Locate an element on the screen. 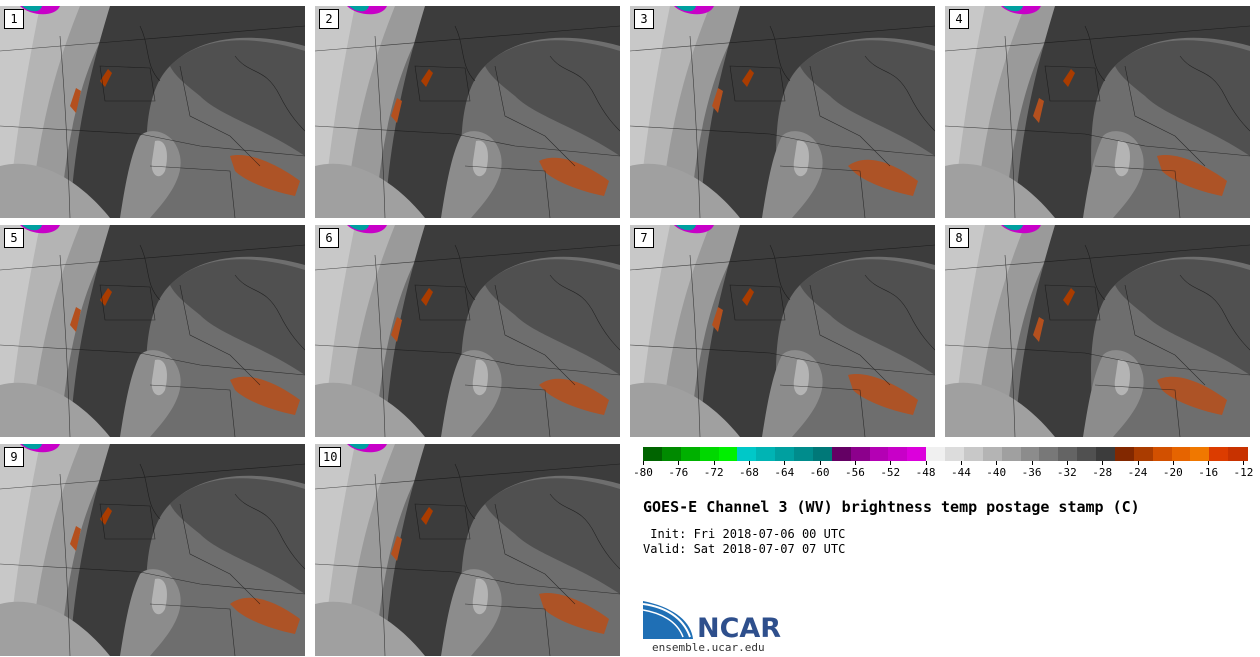 The image size is (1260, 657). colorbar-label: -32 is located at coordinates (1066, 472).